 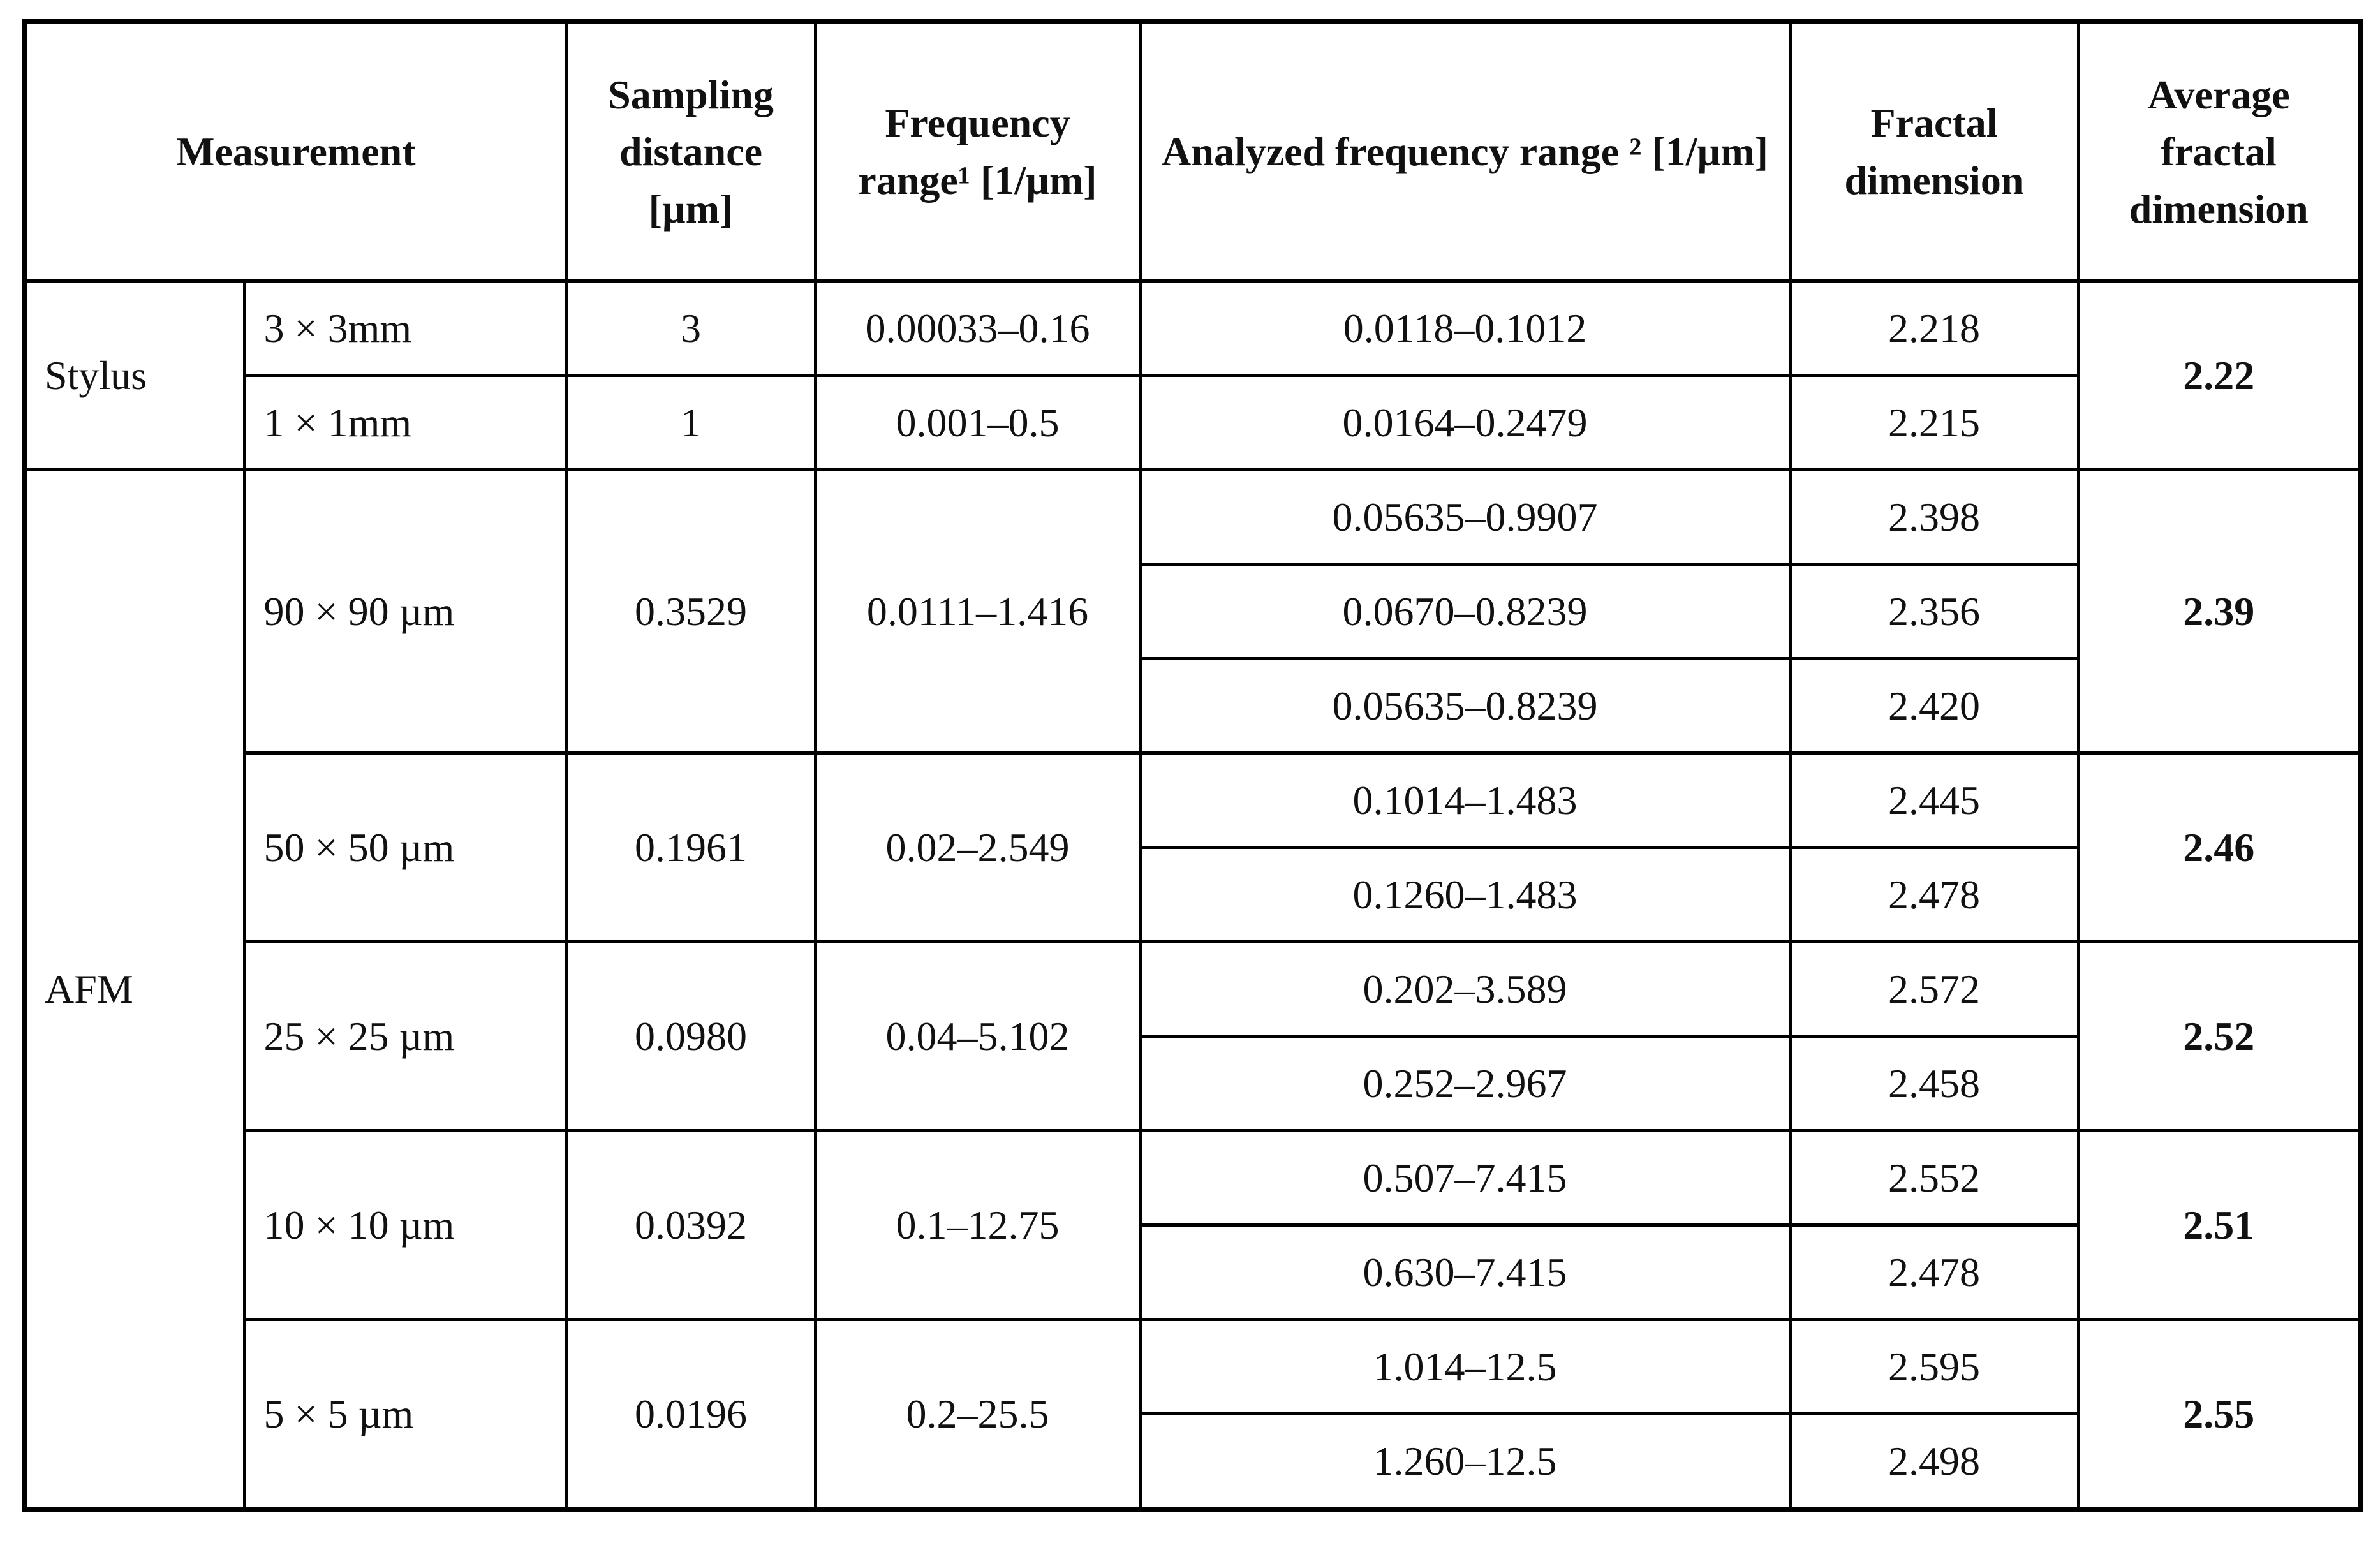 I want to click on header-cell: Frequency range¹ [1/µm], so click(x=977, y=151).